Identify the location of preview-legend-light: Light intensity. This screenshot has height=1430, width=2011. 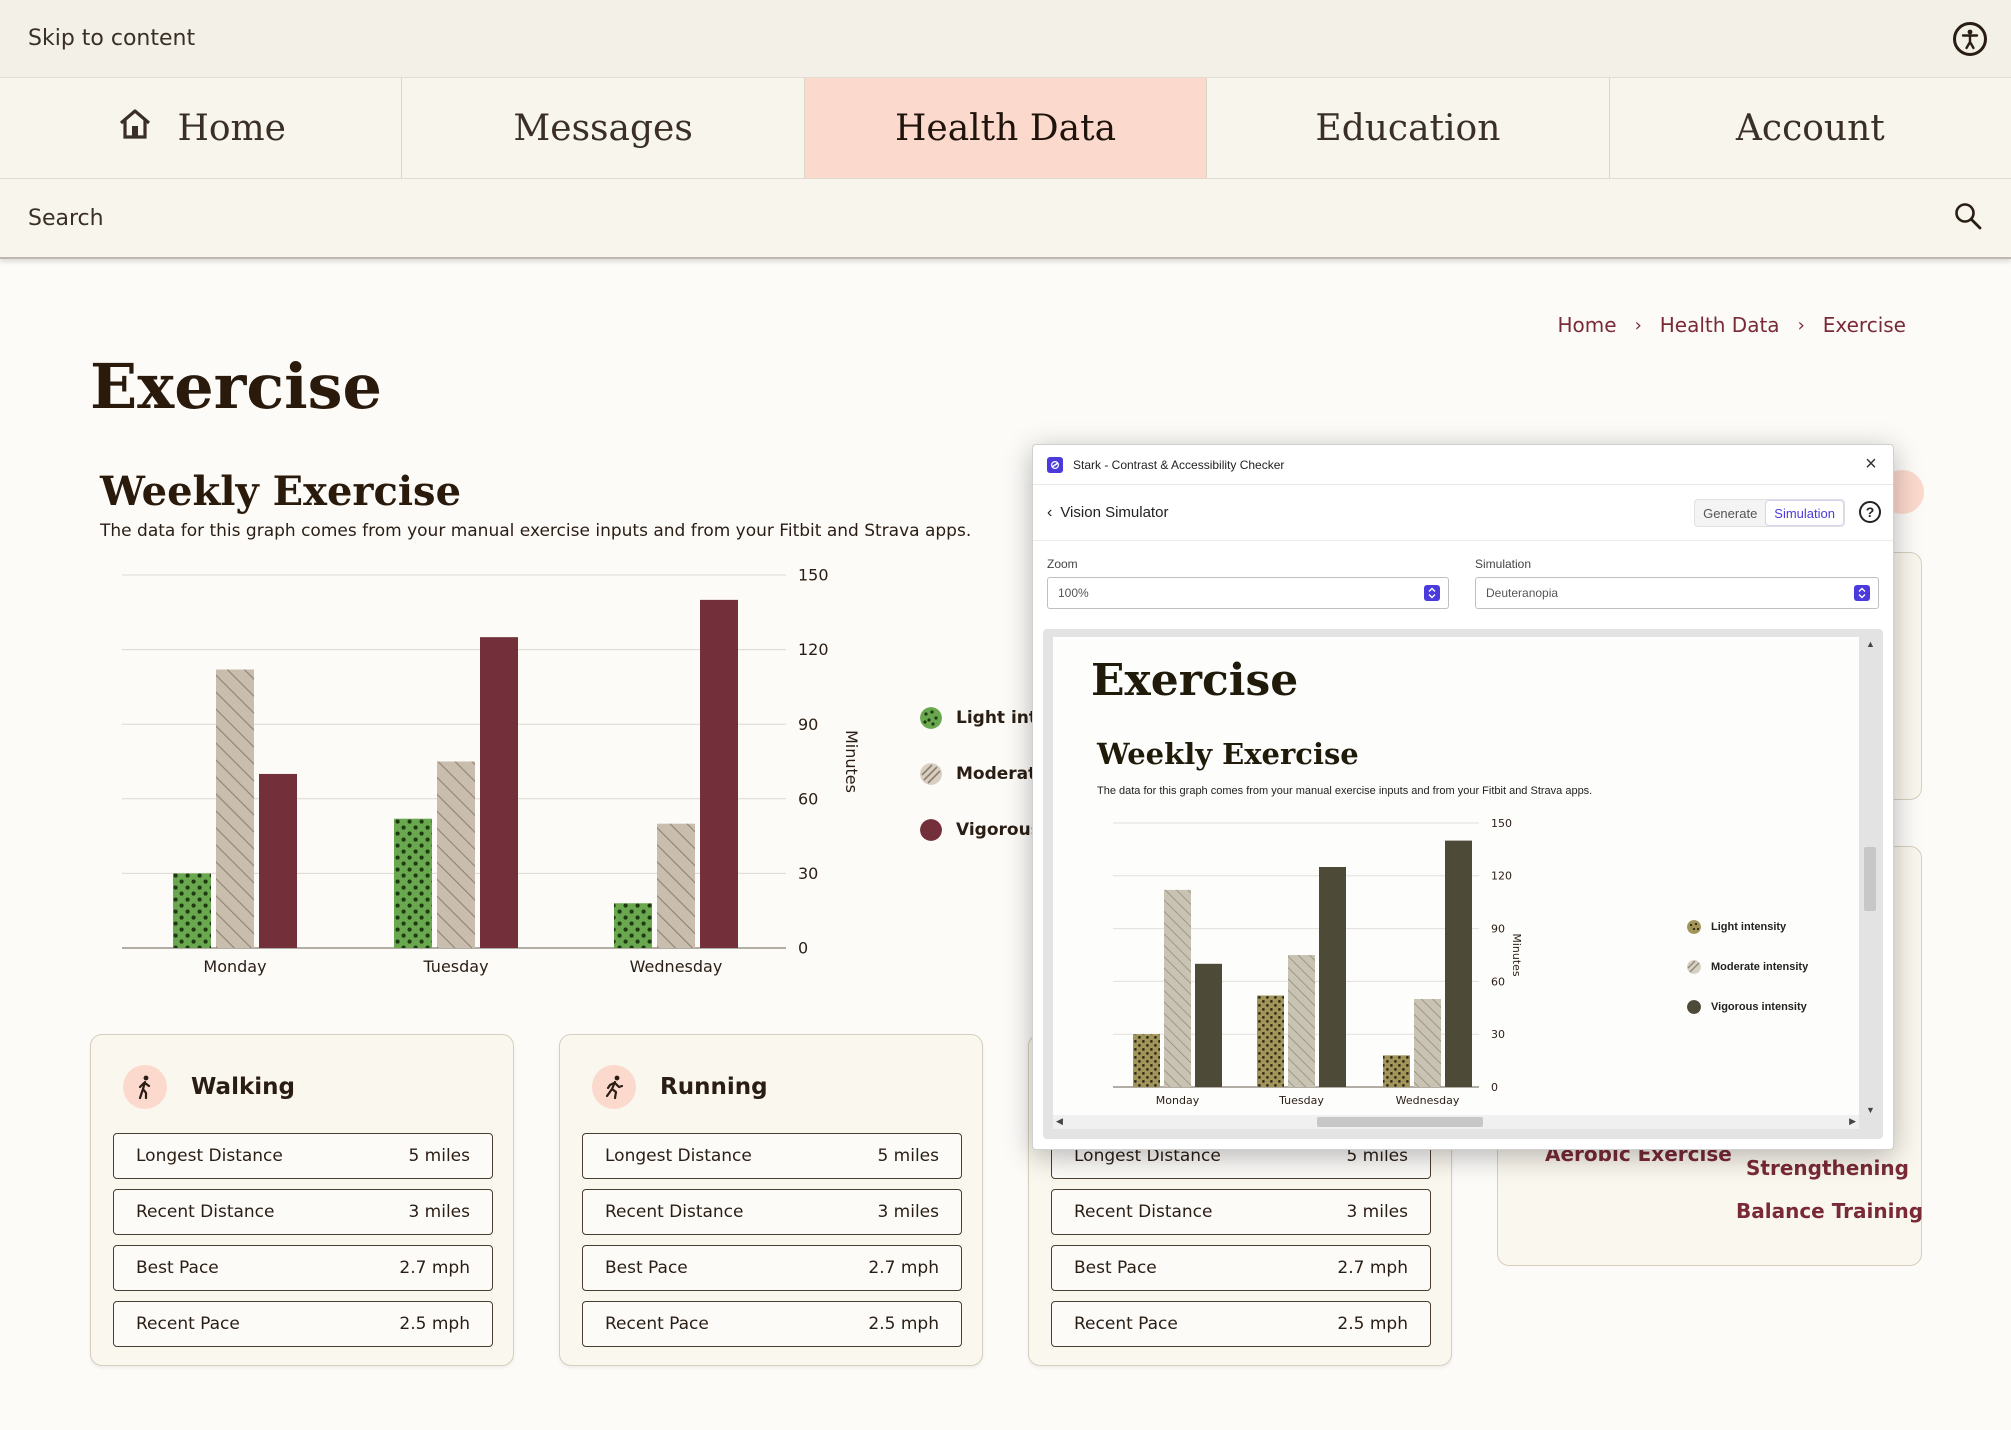
(1747, 927).